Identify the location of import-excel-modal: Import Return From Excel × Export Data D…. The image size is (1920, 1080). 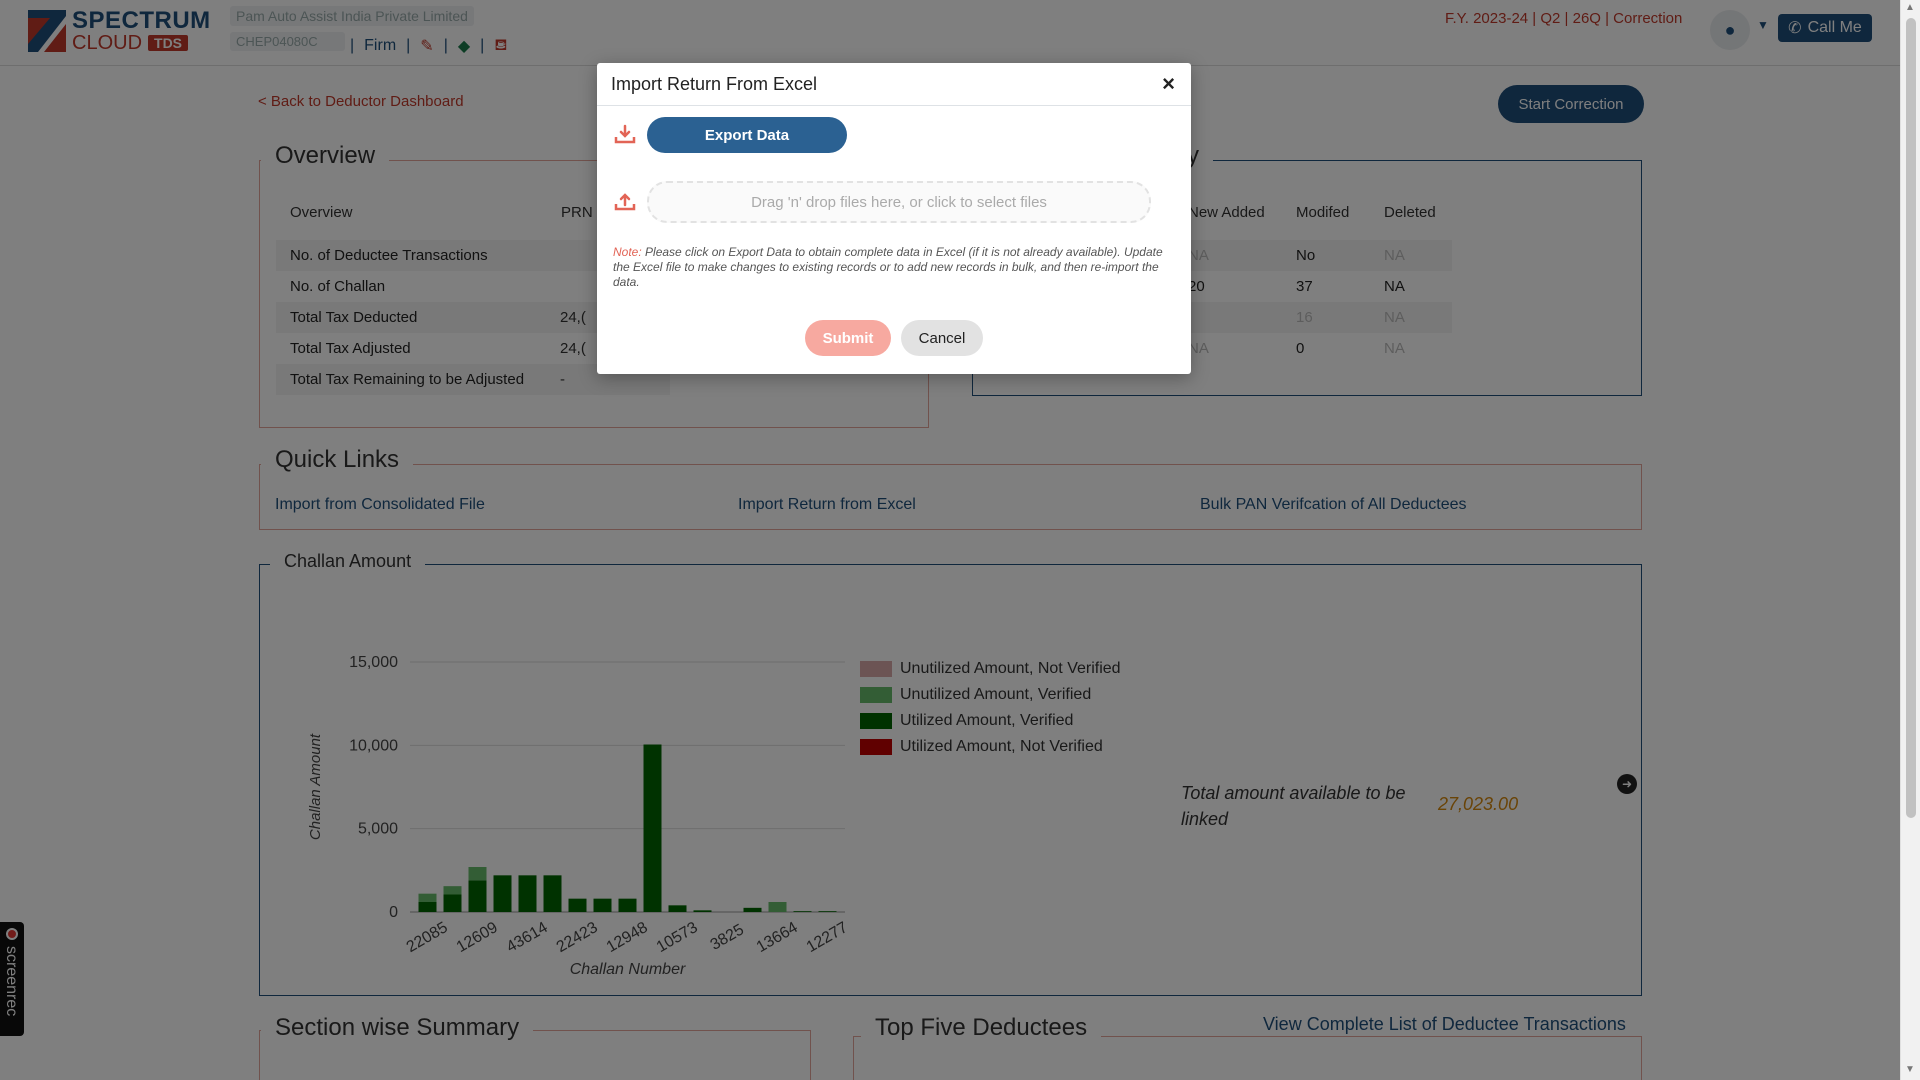
(894, 218).